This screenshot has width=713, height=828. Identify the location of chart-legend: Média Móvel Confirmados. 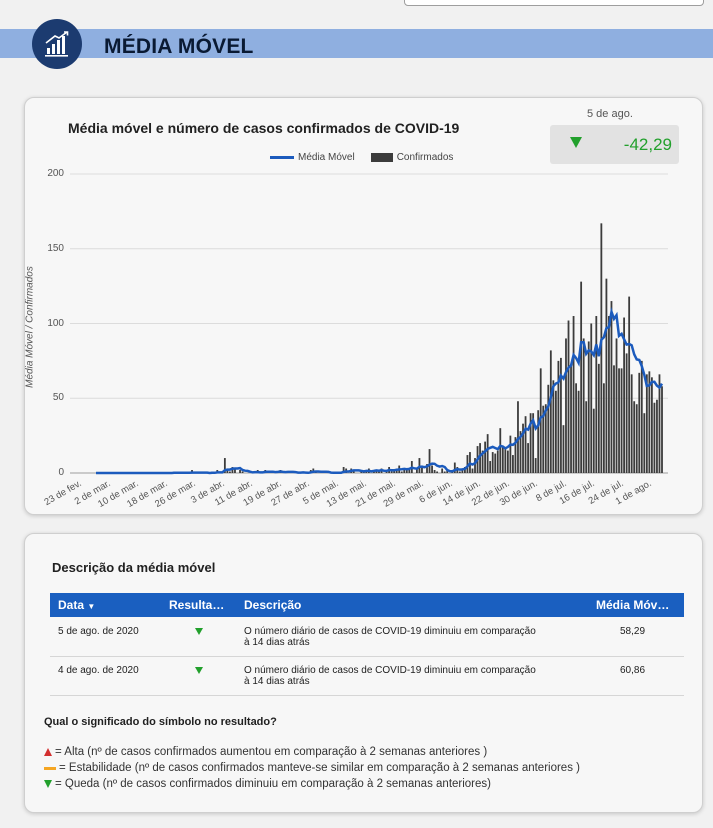
(361, 157).